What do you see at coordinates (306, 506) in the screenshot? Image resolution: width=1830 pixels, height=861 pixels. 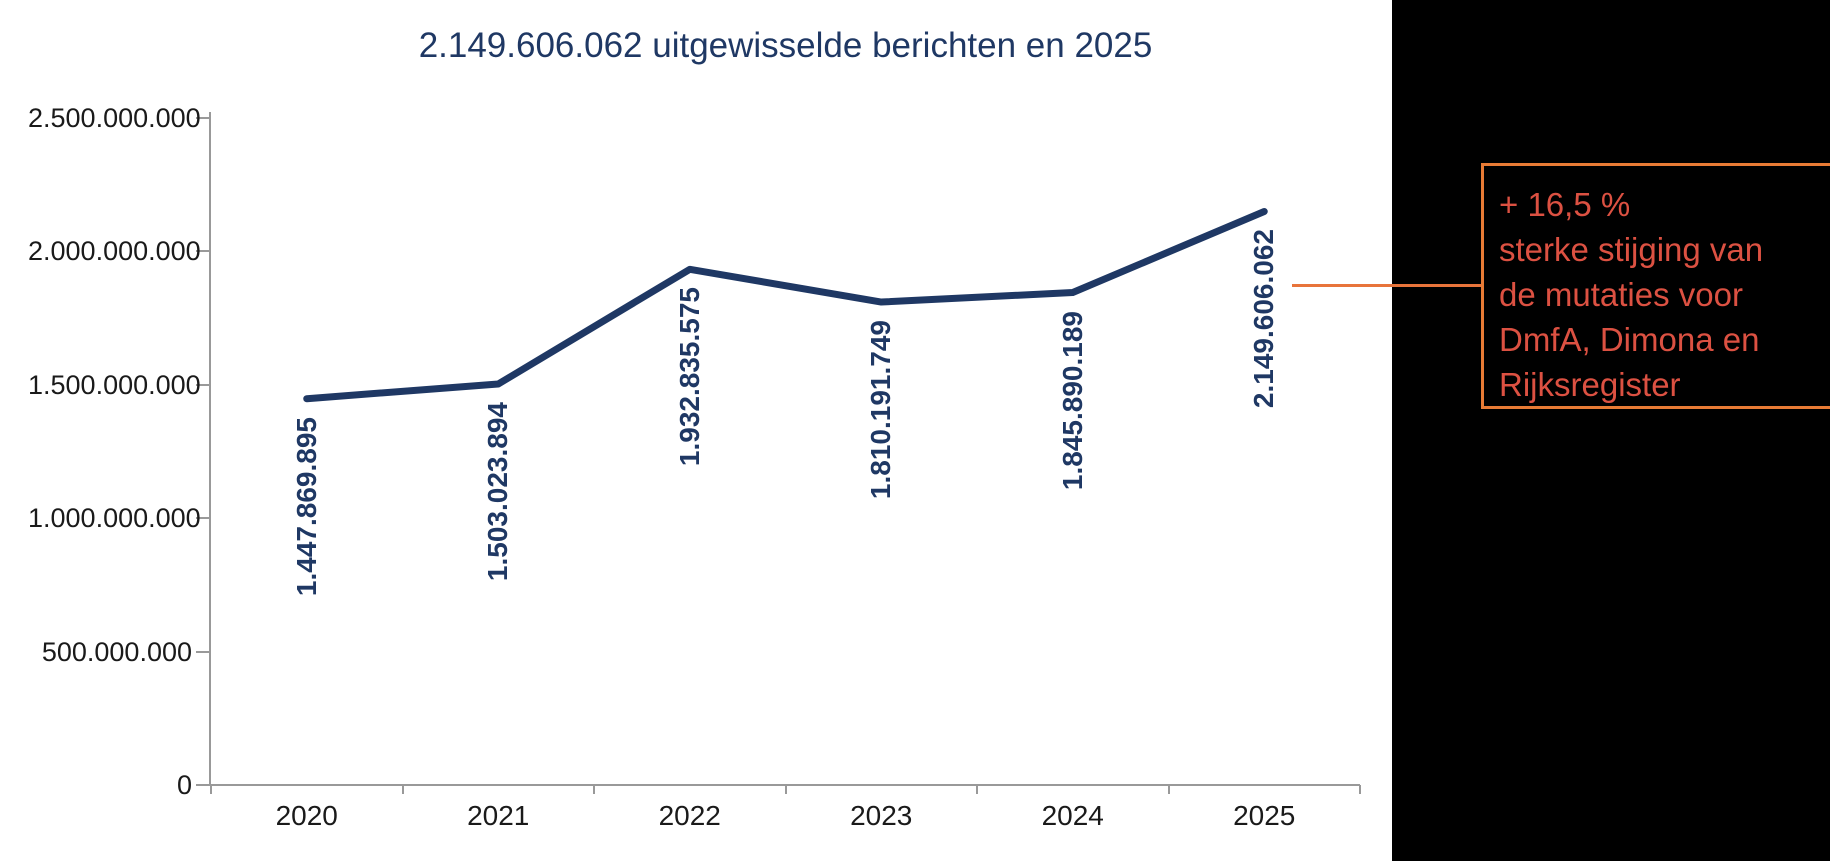 I see `data-label: 1.447.869.895` at bounding box center [306, 506].